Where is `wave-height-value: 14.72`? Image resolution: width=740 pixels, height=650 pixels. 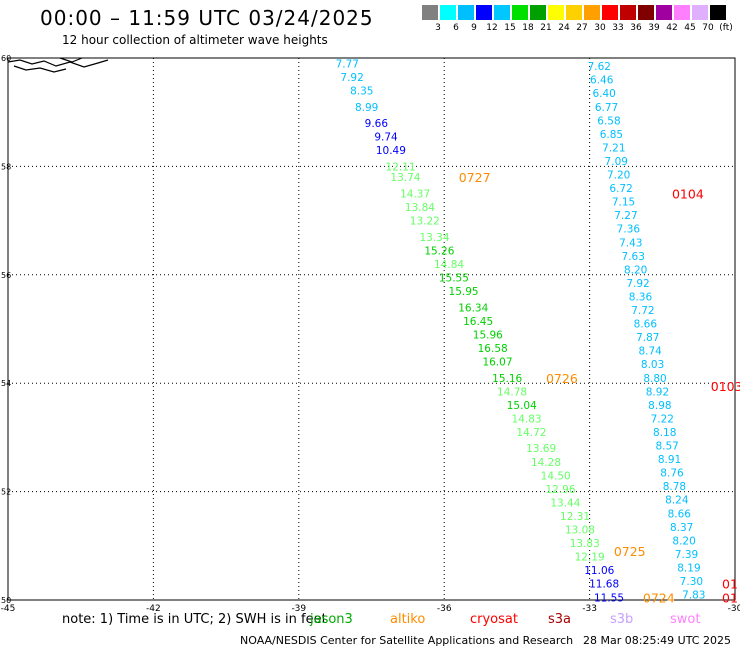 wave-height-value: 14.72 is located at coordinates (531, 433).